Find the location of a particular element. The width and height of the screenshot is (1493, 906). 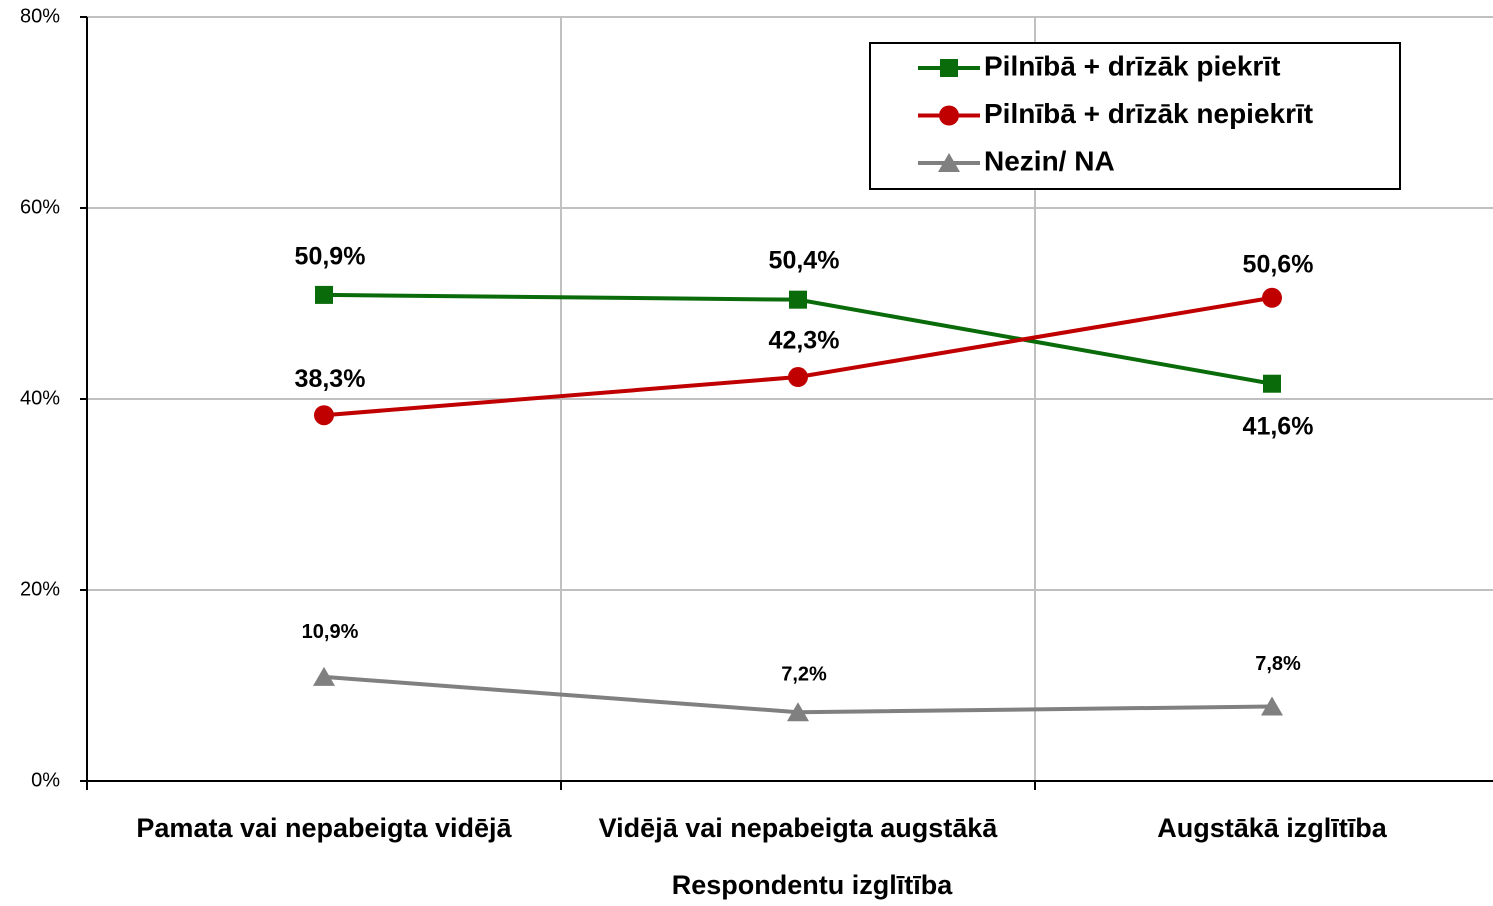

legend-label: Pilnībā + drīzāk nepiekrīt is located at coordinates (1148, 113).